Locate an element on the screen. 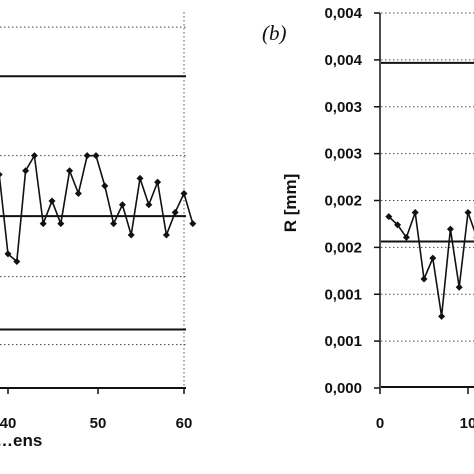 The image size is (474, 474). panel-b-y-tick-label-4: 0,002 is located at coordinates (343, 201).